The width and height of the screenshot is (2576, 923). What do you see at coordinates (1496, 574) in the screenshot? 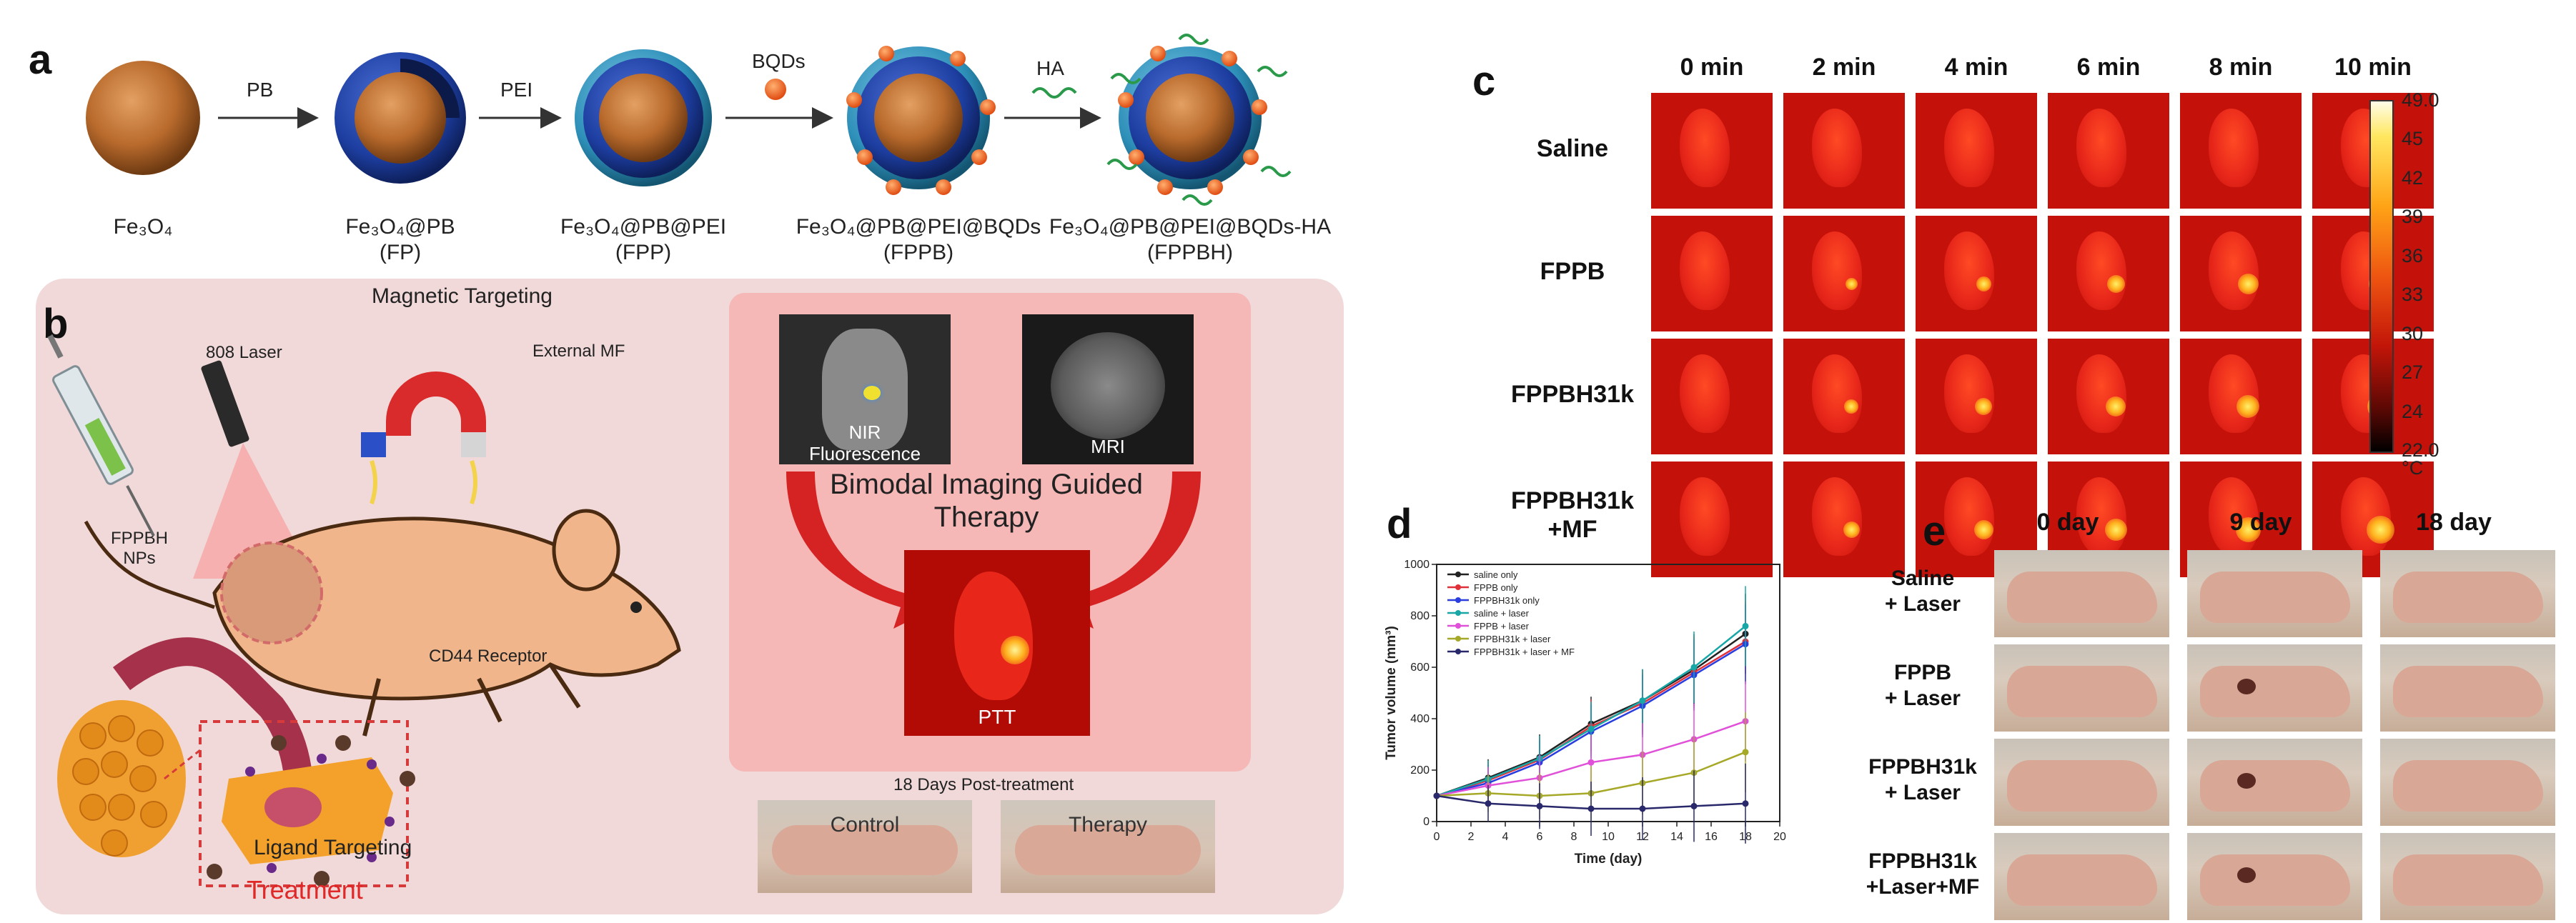
I see `legend-label: saline only` at bounding box center [1496, 574].